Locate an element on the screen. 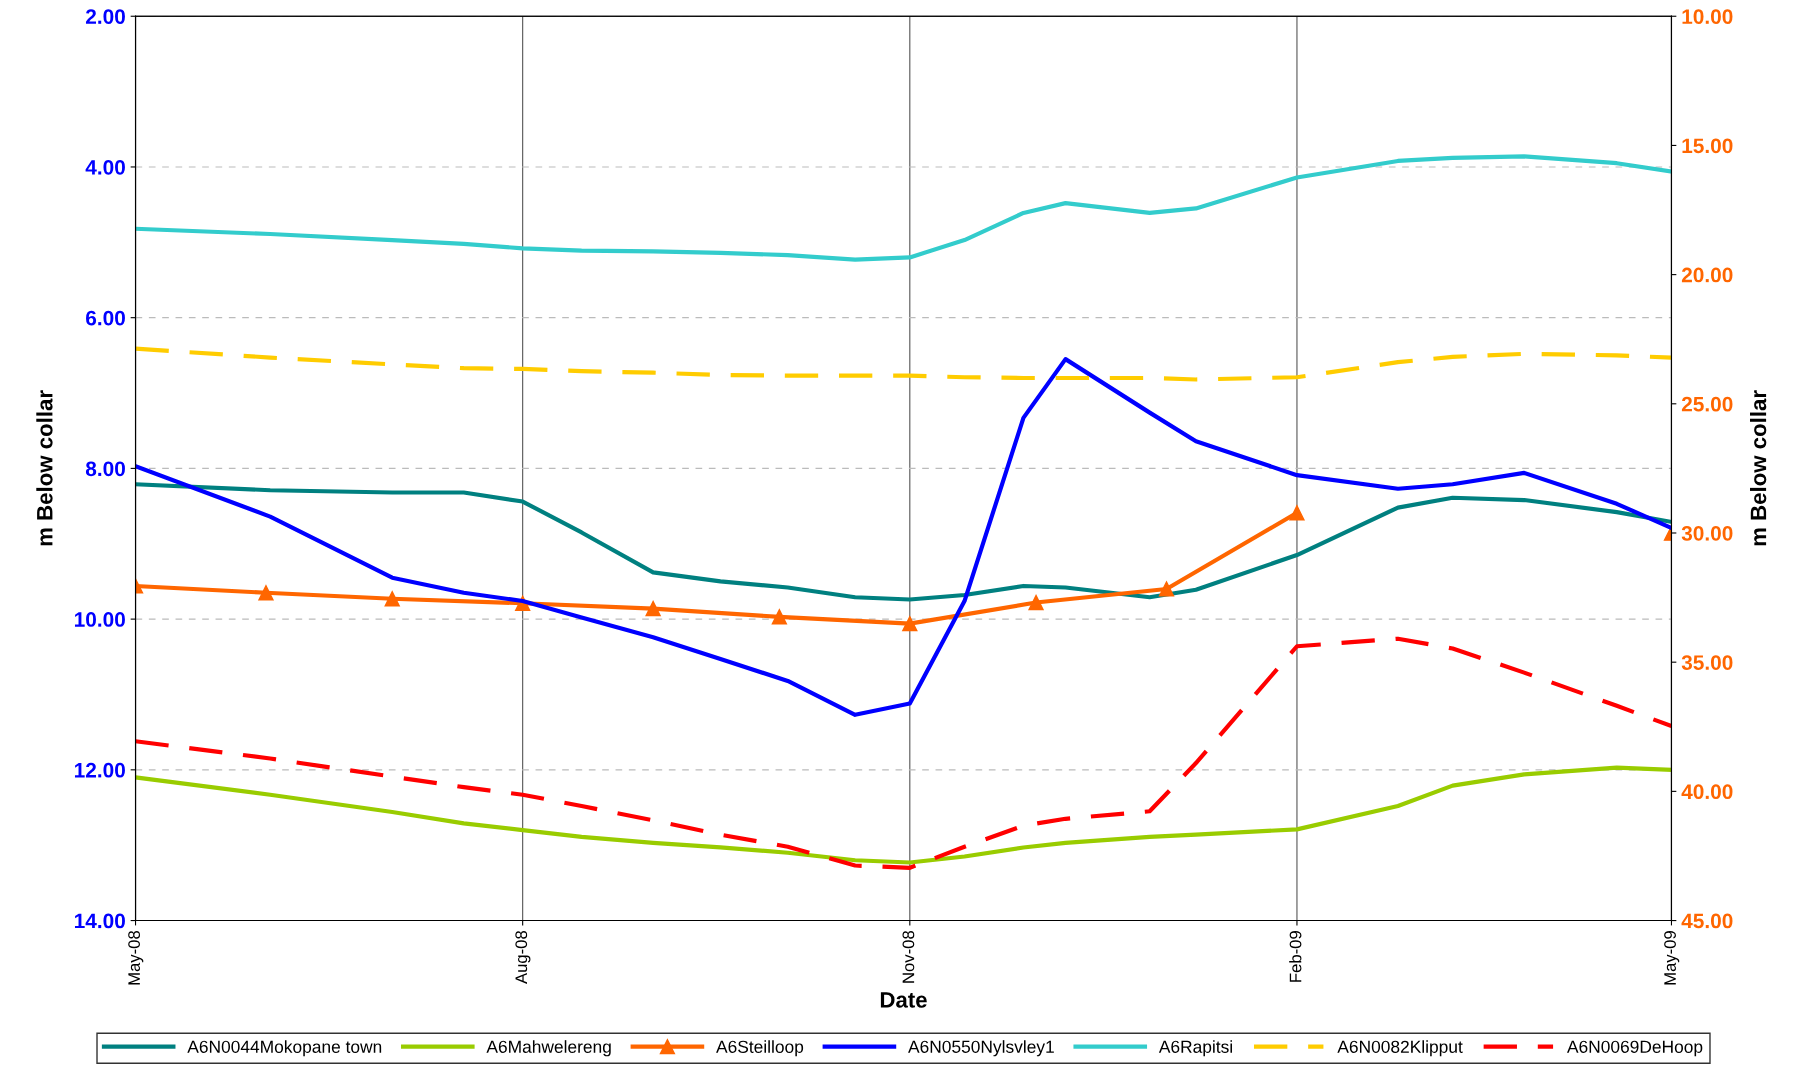 Image resolution: width=1807 pixels, height=1083 pixels. y2-tick-label: 10.00 is located at coordinates (1707, 16).